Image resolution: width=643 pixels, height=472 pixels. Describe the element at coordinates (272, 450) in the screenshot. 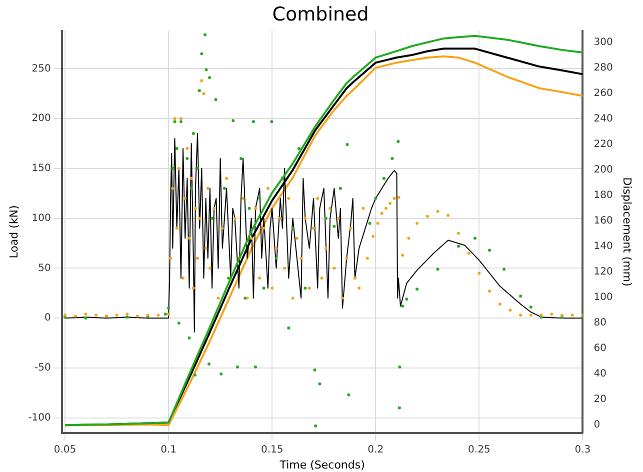

I see `x-tick-label: 0.15` at that location.